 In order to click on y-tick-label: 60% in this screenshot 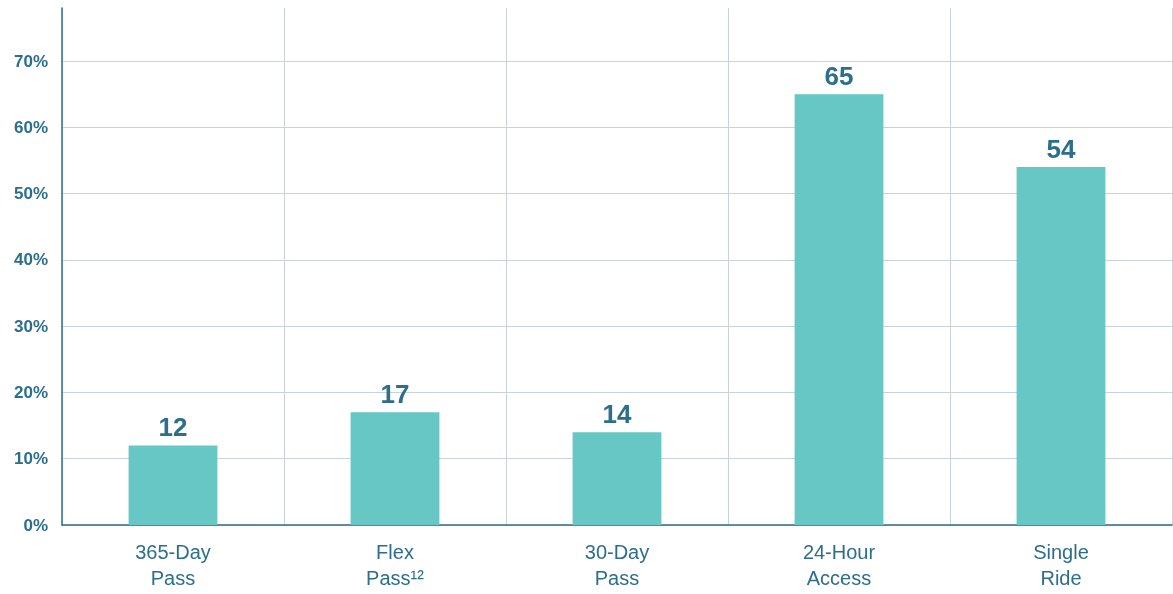, I will do `click(30, 127)`.